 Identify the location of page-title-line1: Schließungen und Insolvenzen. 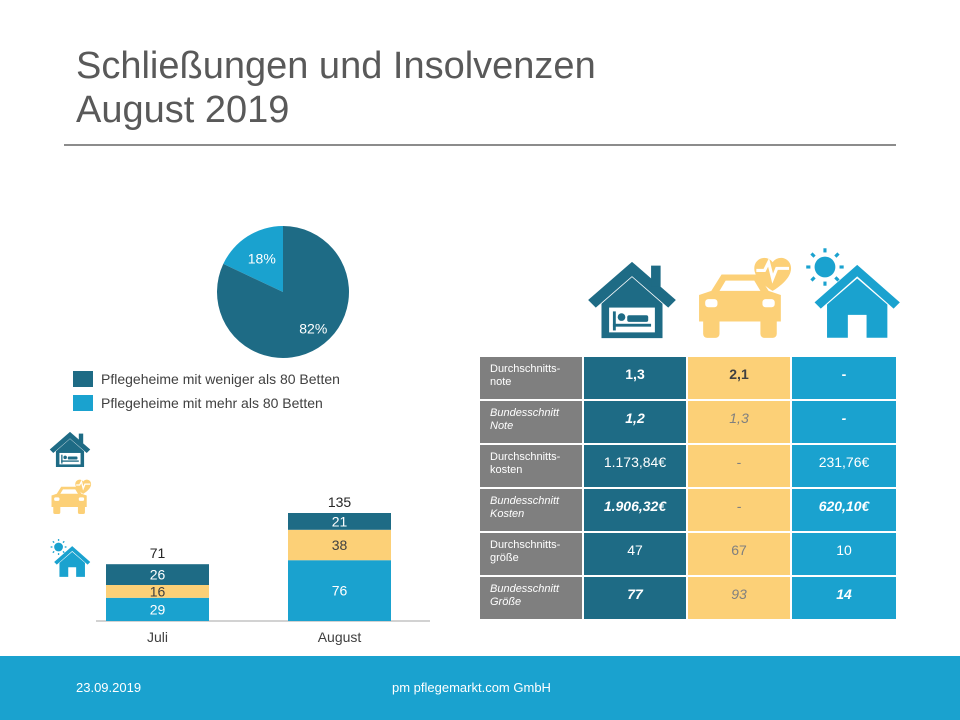
(336, 66).